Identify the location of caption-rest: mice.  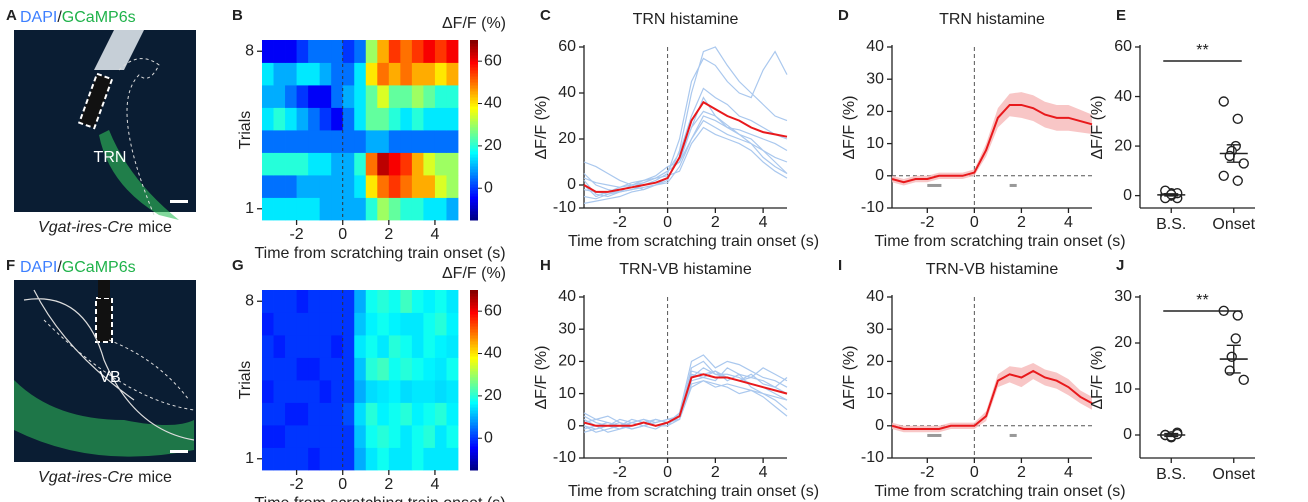
(155, 477).